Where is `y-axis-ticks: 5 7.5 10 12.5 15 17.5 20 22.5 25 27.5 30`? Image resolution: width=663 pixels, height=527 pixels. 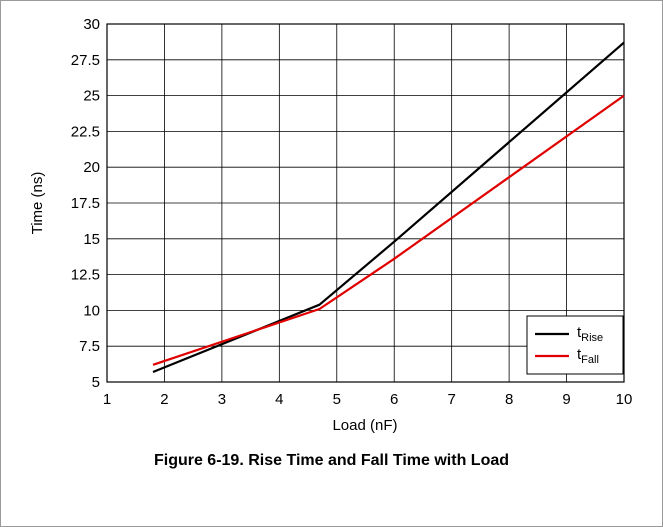 y-axis-ticks: 5 7.5 10 12.5 15 17.5 20 22.5 25 27.5 30 is located at coordinates (85, 203).